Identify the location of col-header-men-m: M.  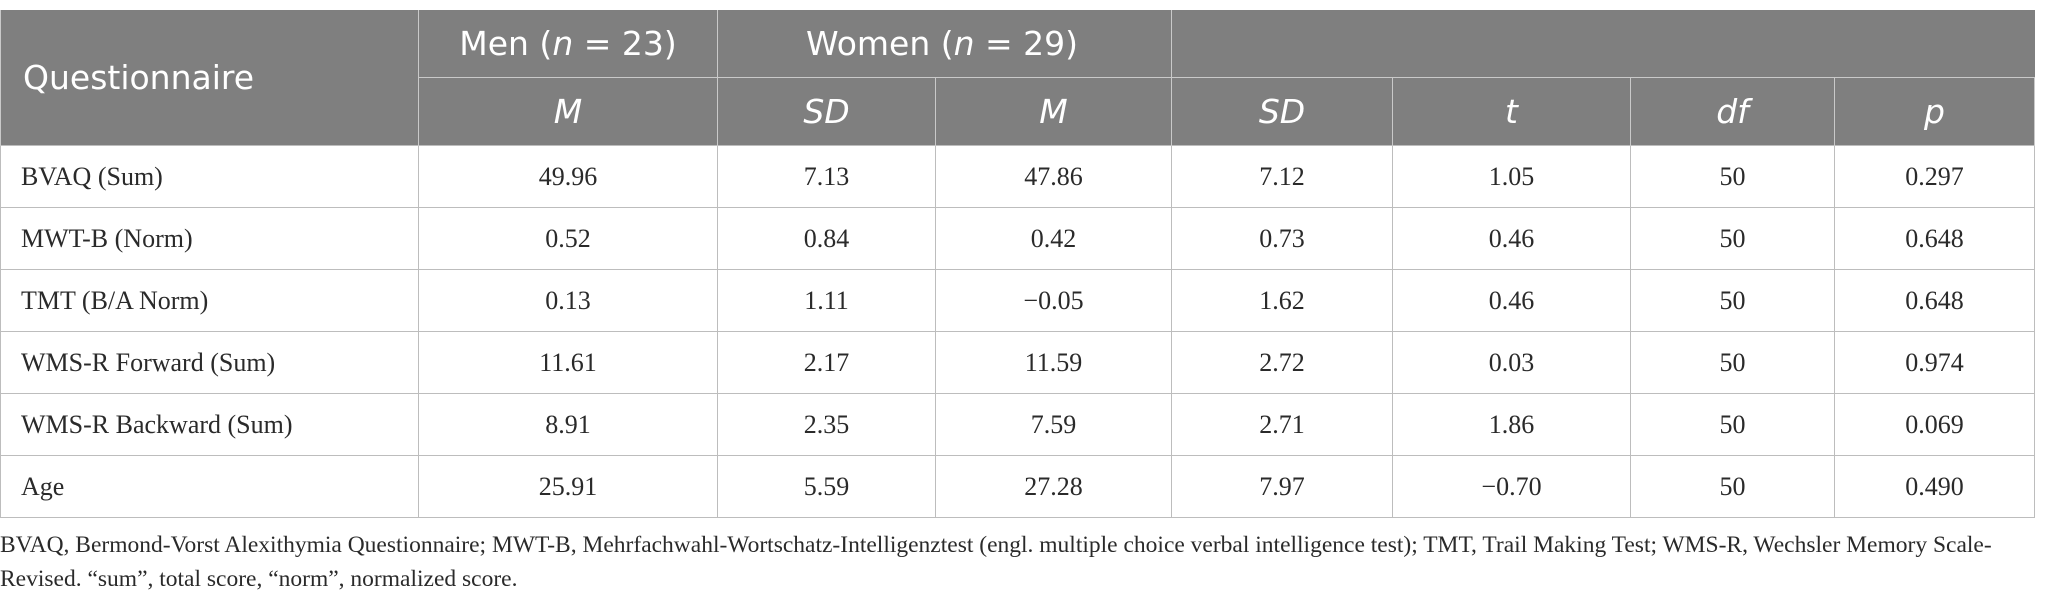
(568, 111).